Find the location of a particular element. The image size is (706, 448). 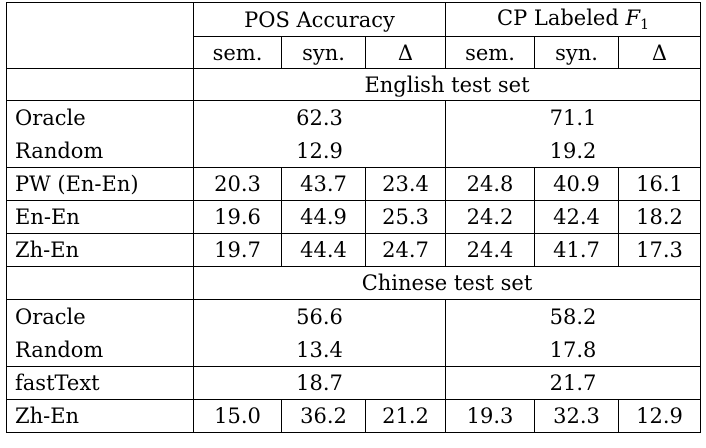

corner-cell-lower is located at coordinates (100, 52).